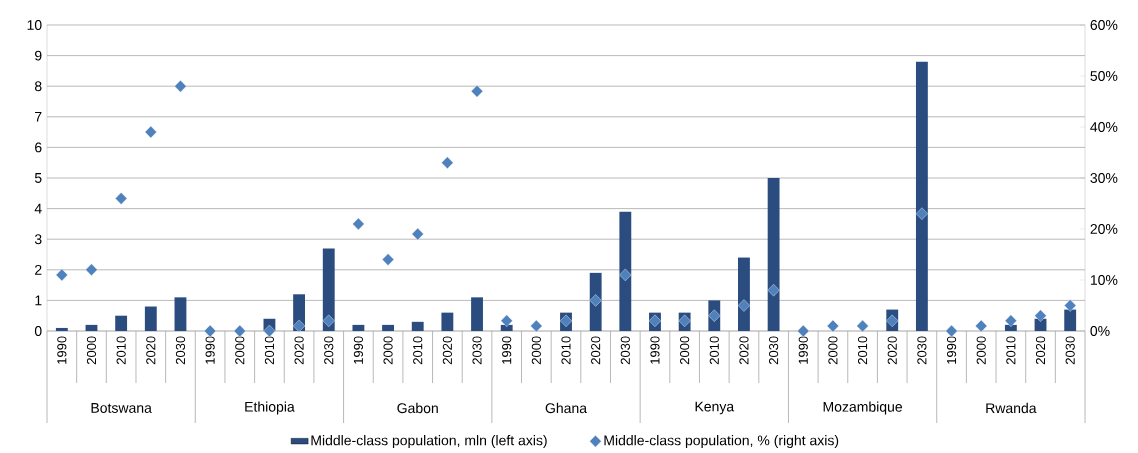 The image size is (1138, 453). What do you see at coordinates (38, 239) in the screenshot?
I see `y-tick-label: 3` at bounding box center [38, 239].